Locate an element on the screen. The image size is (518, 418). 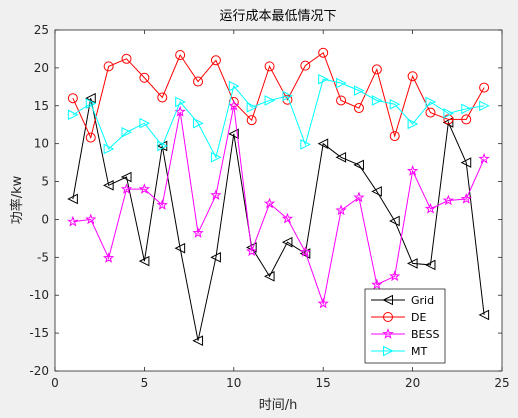
x-tick-label: 0 is located at coordinates (55, 383).